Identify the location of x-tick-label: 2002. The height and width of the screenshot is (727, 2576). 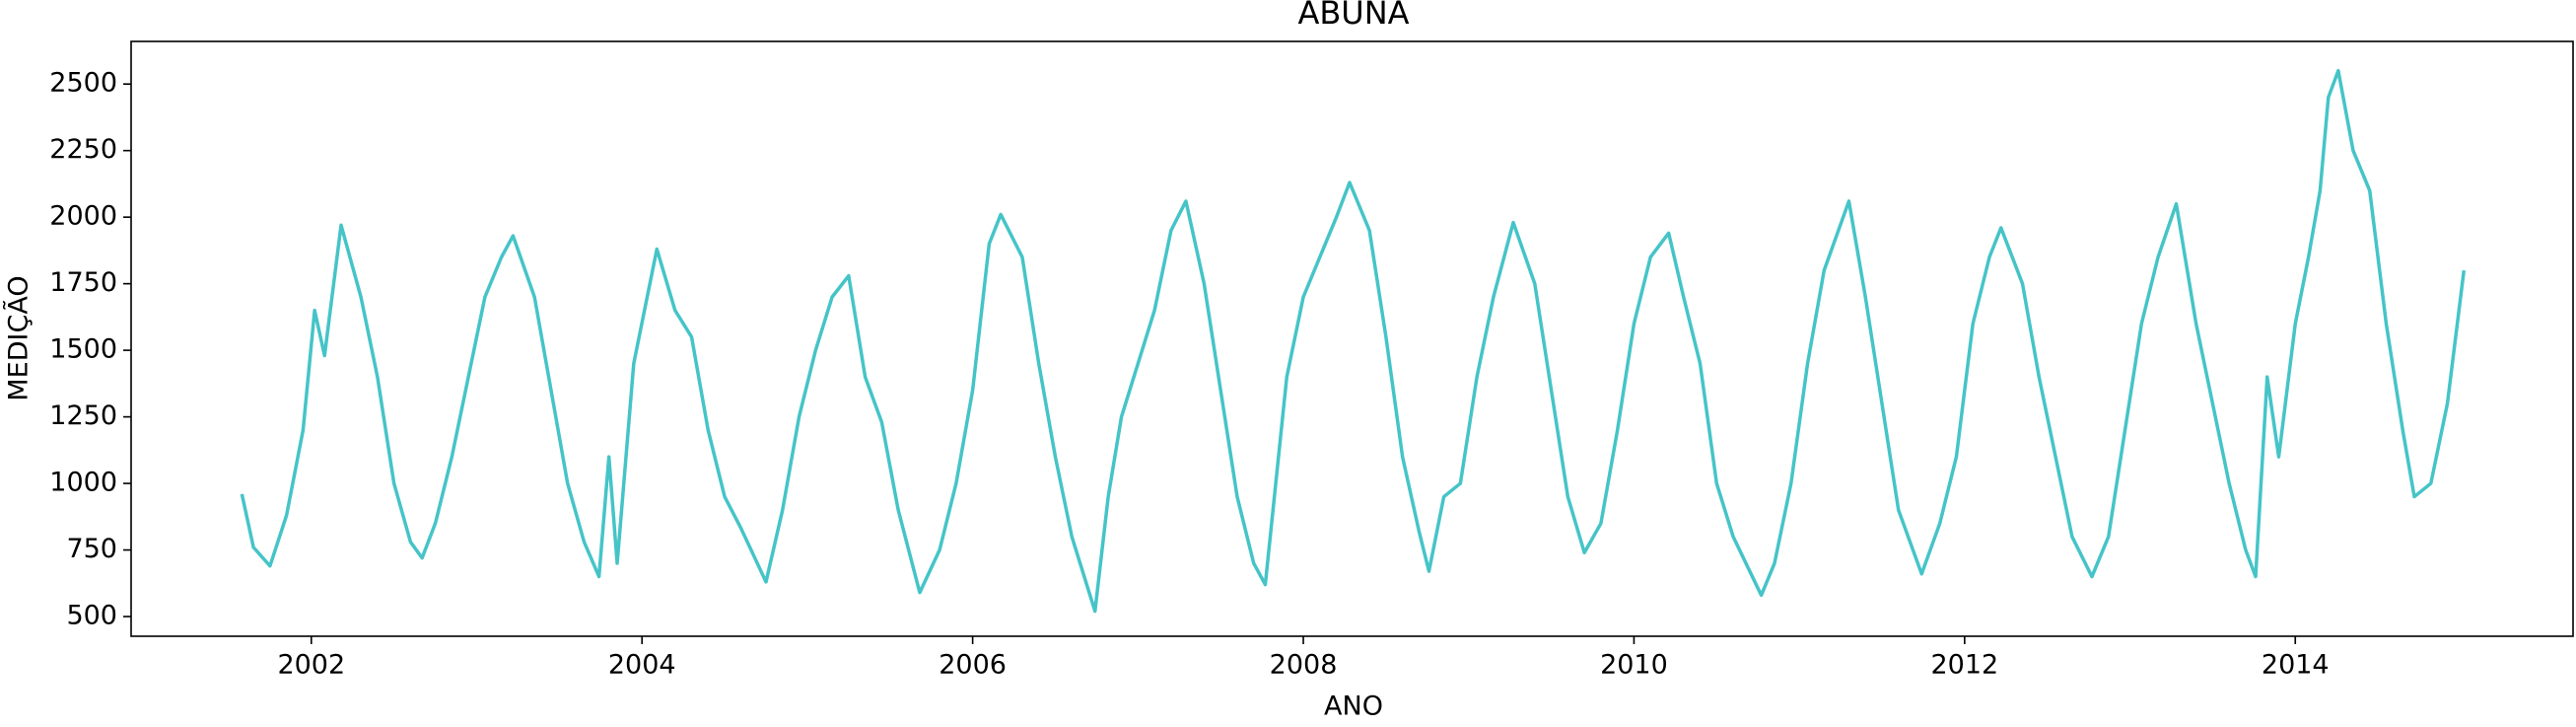
(311, 665).